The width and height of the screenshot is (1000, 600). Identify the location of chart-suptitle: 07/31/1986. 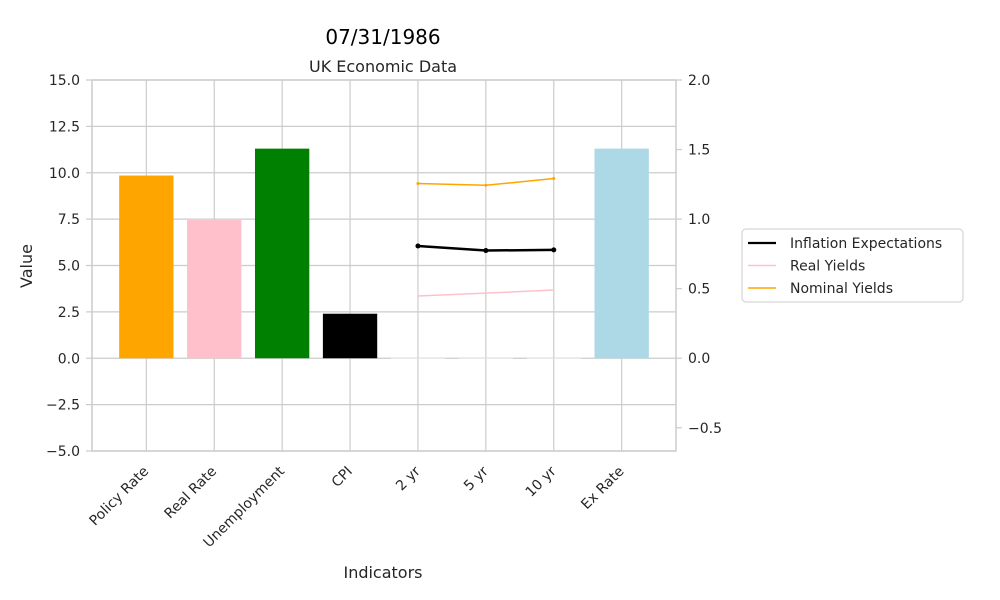
(382, 37).